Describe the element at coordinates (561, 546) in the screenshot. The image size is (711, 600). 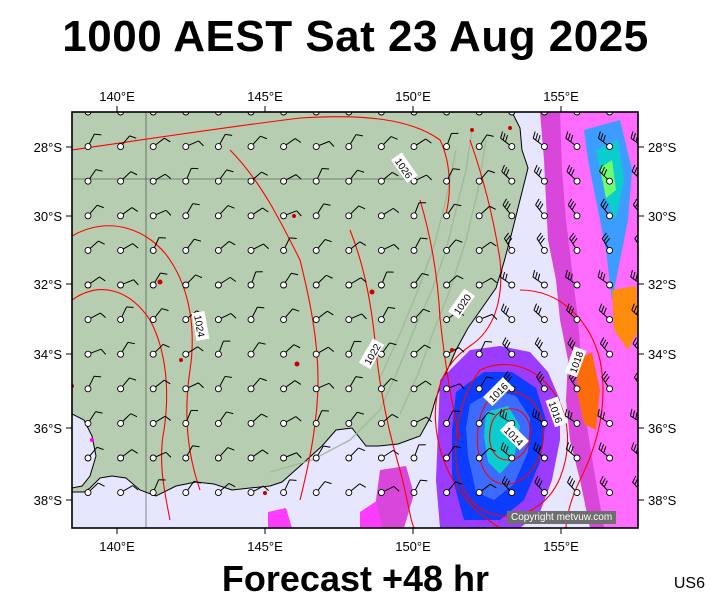
I see `lon-tick-bottom: 155°E` at that location.